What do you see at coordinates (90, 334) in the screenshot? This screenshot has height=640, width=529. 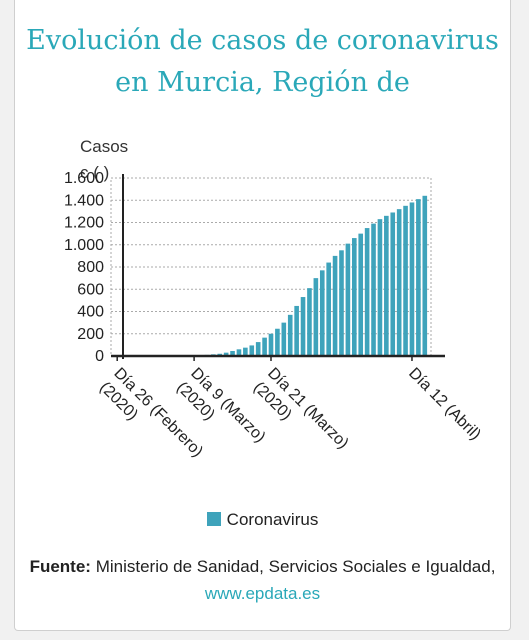 I see `y-tick-label: 200` at bounding box center [90, 334].